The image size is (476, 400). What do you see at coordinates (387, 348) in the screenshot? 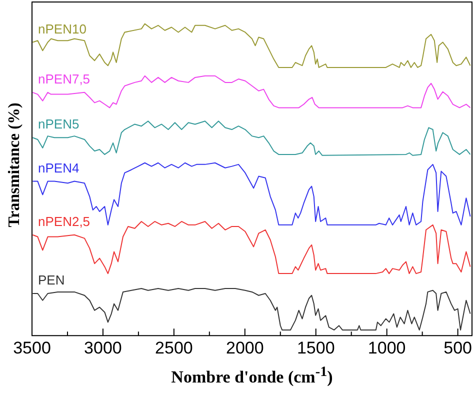
I see `x-tick-label: 1000` at bounding box center [387, 348].